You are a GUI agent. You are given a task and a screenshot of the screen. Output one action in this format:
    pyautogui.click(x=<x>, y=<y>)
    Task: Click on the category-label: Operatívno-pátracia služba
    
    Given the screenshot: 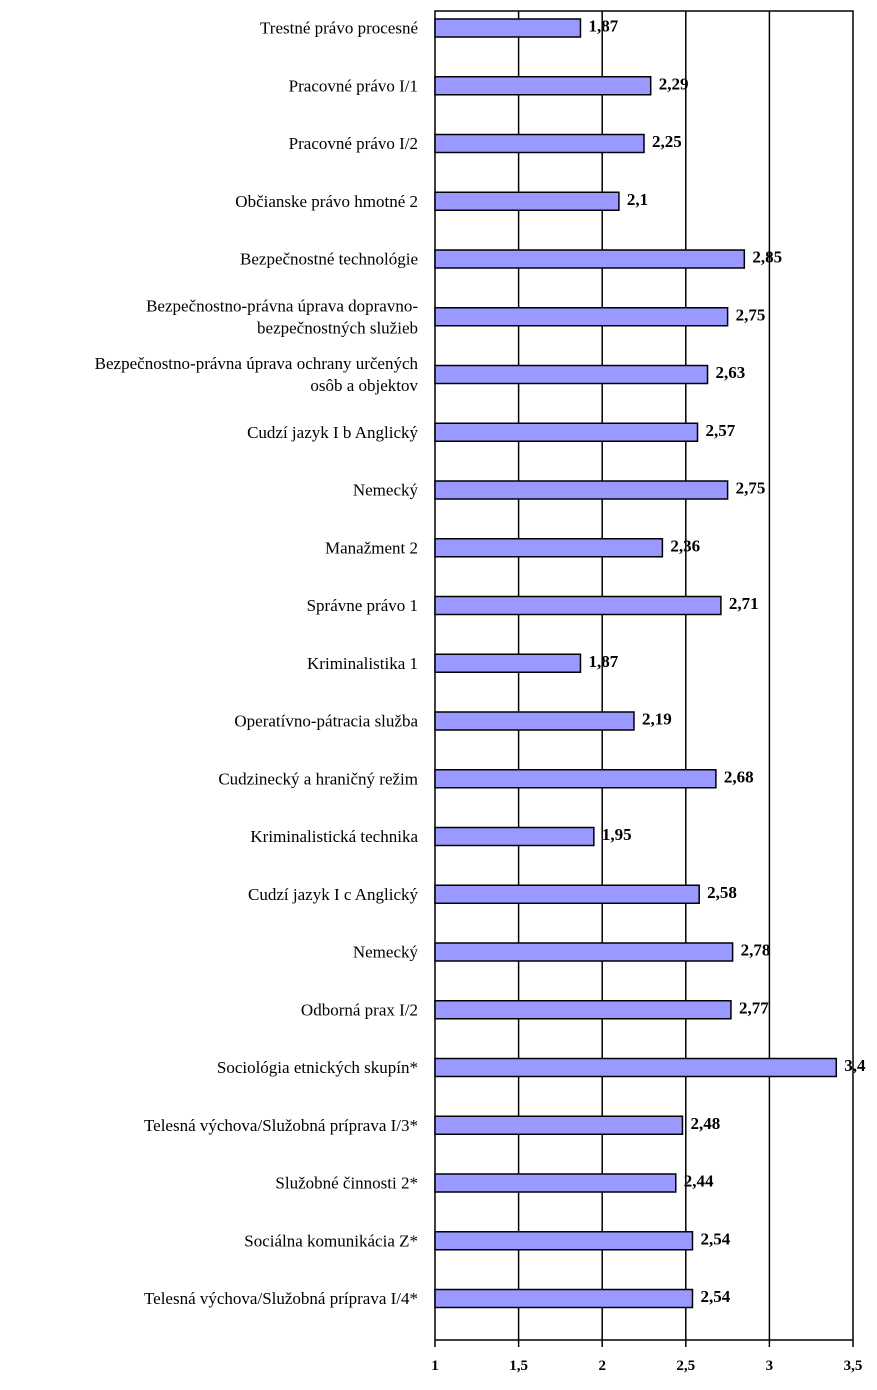 What is the action you would take?
    pyautogui.click(x=326, y=721)
    